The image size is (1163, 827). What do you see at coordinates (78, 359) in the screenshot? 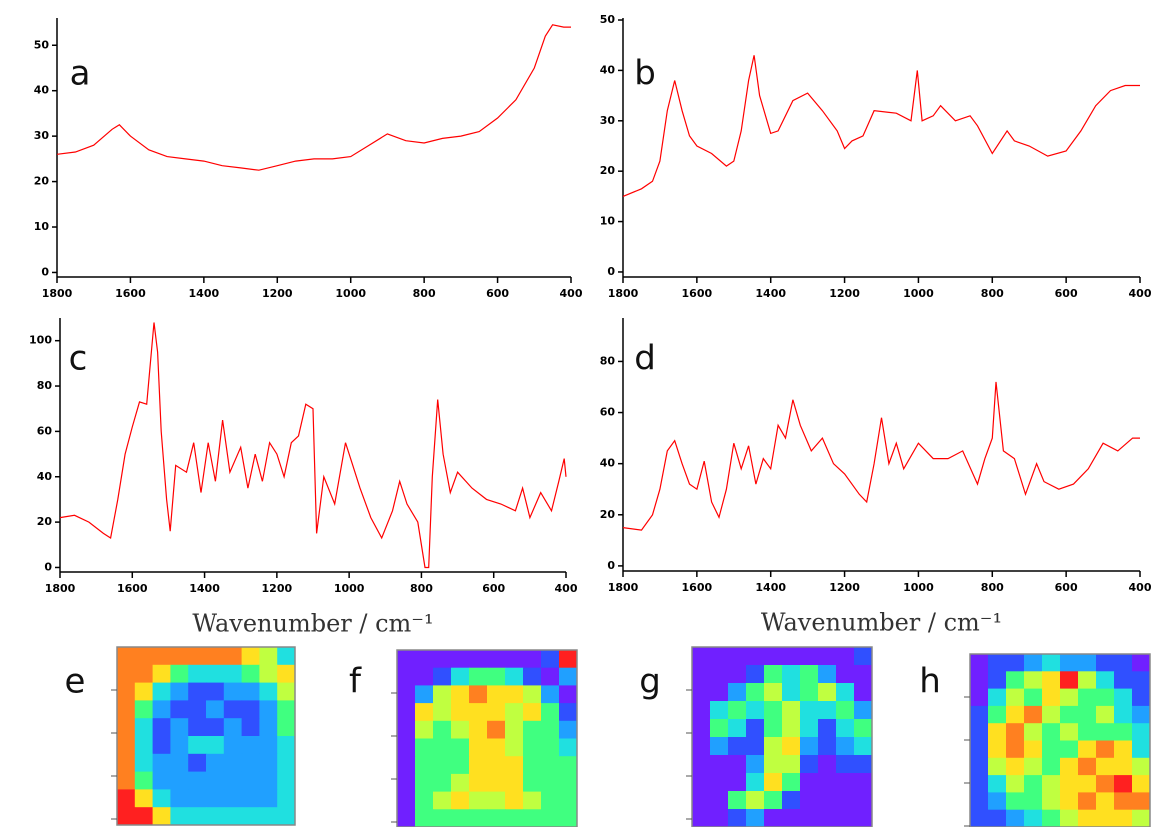
I see `panel-letter: c` at bounding box center [78, 359].